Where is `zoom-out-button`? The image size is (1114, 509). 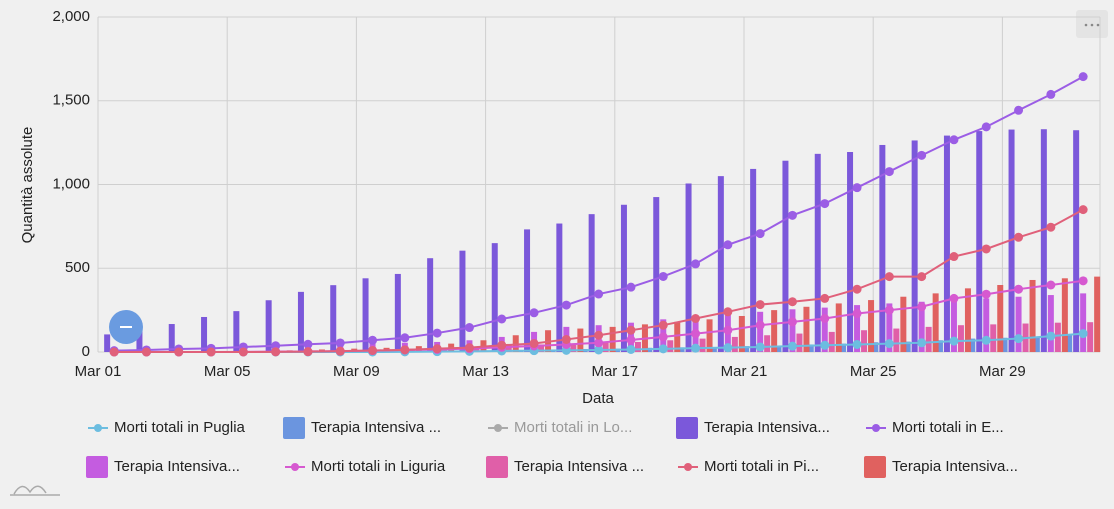 zoom-out-button is located at coordinates (126, 327).